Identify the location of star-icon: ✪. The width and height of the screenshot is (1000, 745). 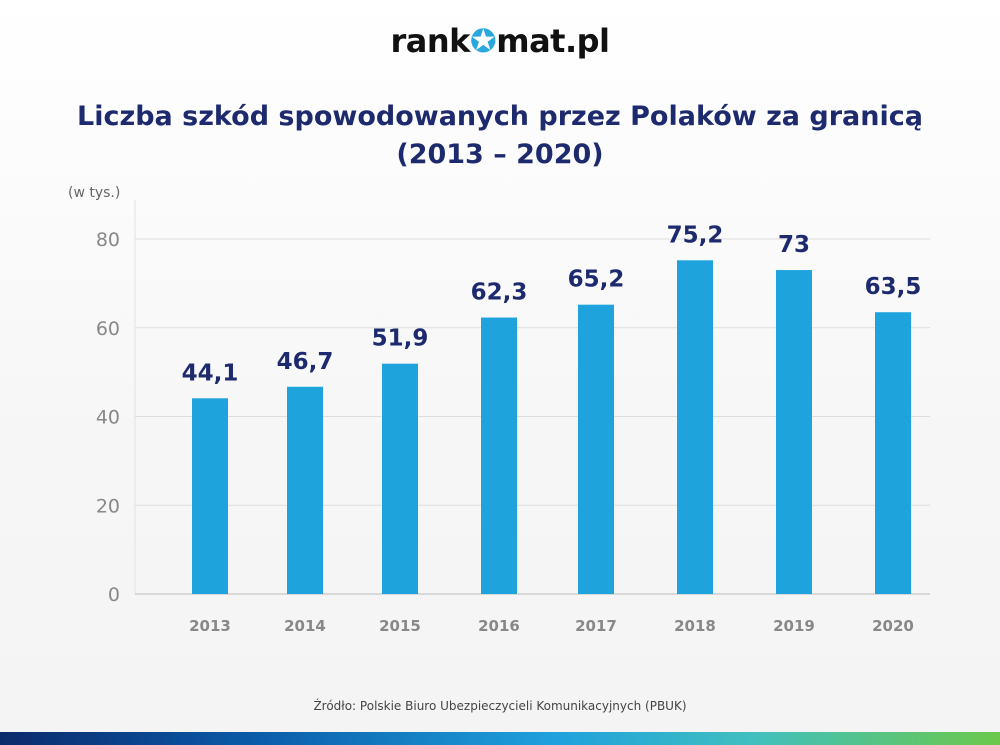
(483, 41).